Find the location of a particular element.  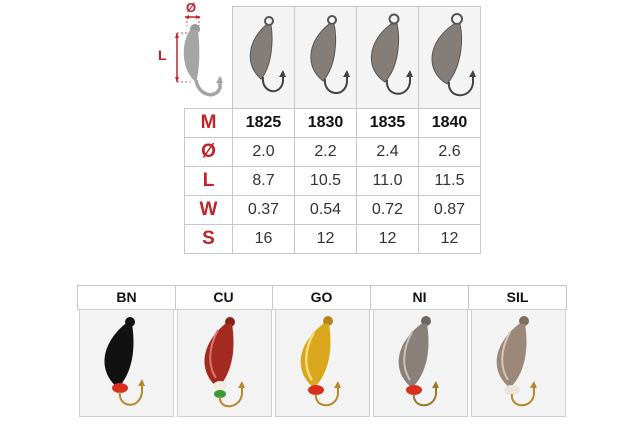

finish-go: GO is located at coordinates (322, 351).